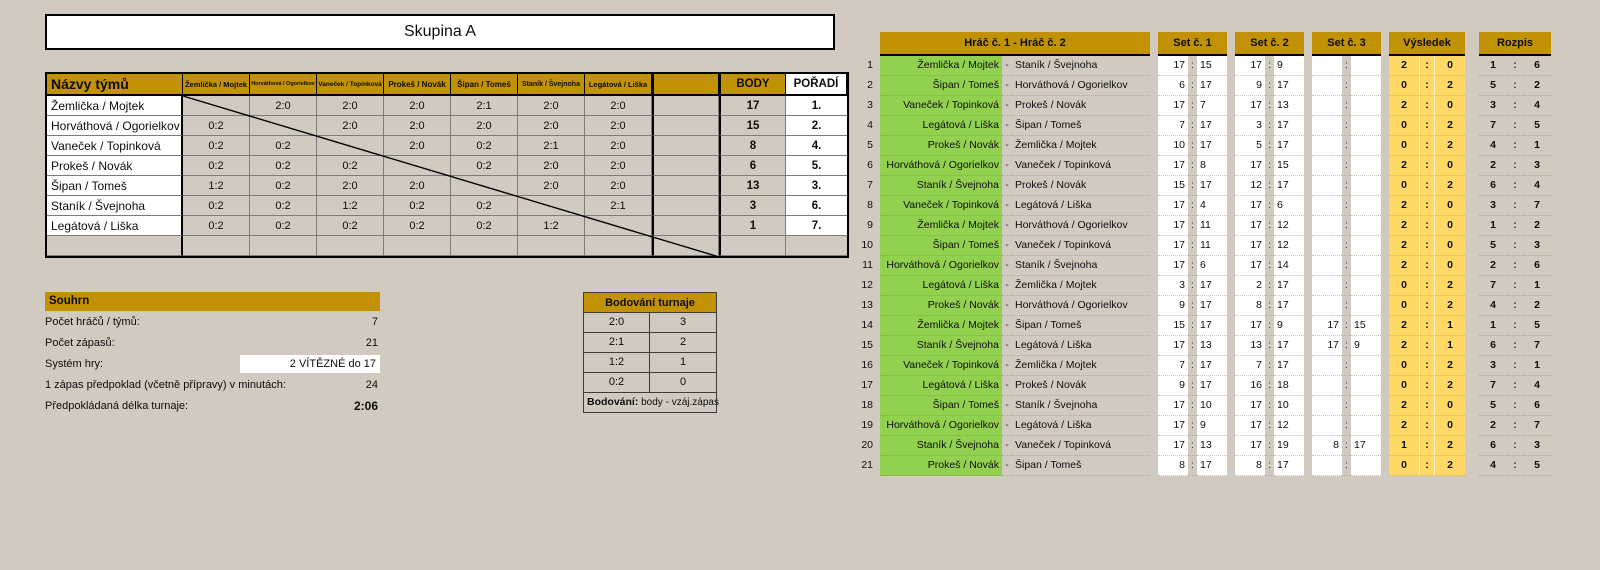 This screenshot has width=1600, height=570. Describe the element at coordinates (1493, 146) in the screenshot. I see `schedule-team1: 4` at that location.